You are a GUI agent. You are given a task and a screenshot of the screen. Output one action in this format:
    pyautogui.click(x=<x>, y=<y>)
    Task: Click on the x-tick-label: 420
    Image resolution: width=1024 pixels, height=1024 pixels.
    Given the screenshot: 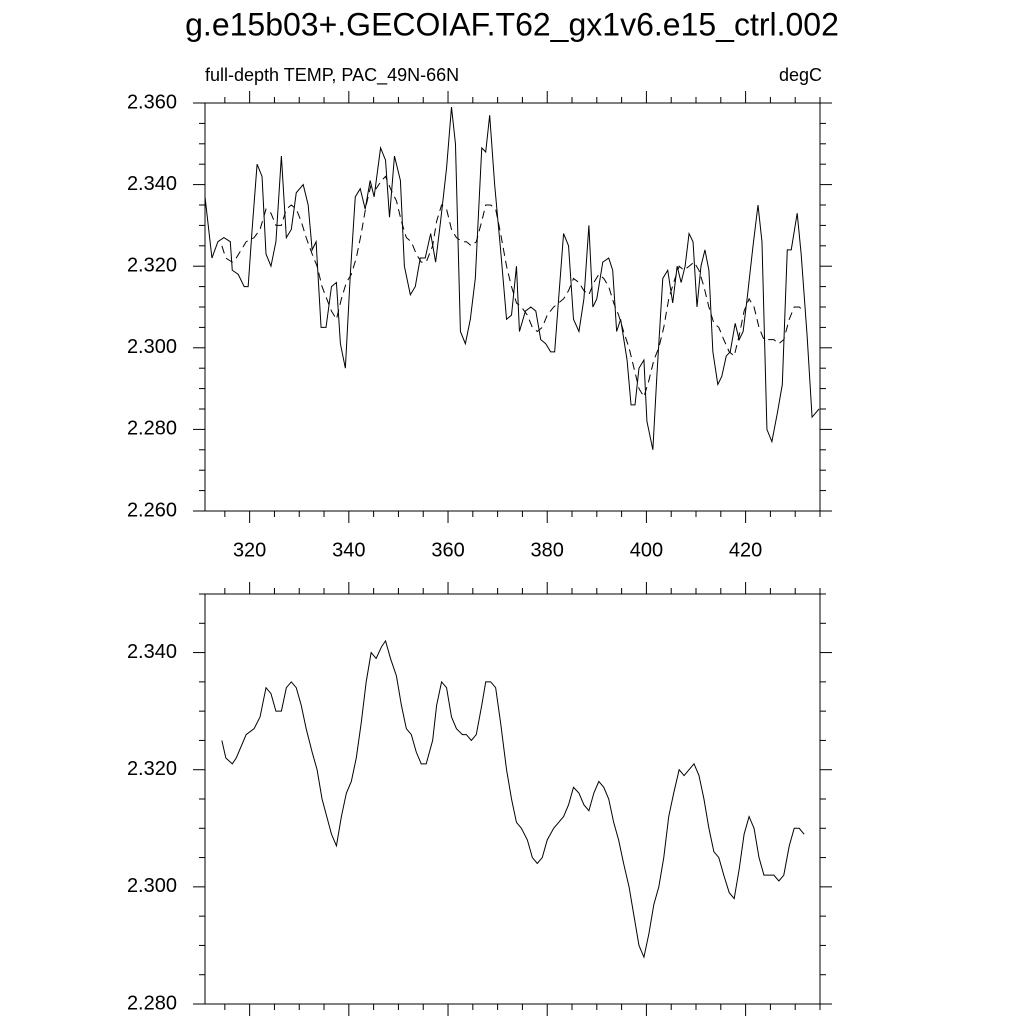 What is the action you would take?
    pyautogui.click(x=745, y=550)
    